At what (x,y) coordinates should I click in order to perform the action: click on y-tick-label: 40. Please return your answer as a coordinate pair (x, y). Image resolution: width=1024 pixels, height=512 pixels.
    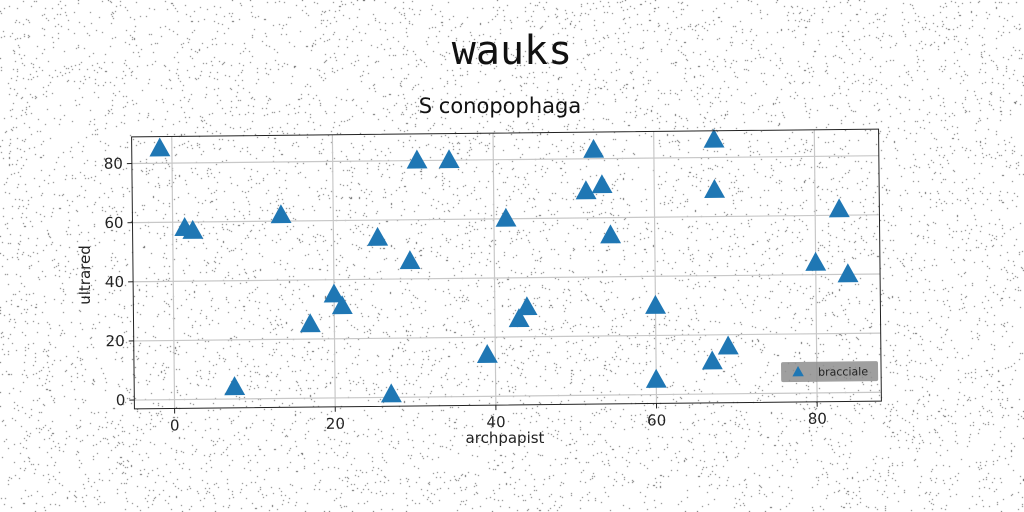
    Looking at the image, I should click on (114, 282).